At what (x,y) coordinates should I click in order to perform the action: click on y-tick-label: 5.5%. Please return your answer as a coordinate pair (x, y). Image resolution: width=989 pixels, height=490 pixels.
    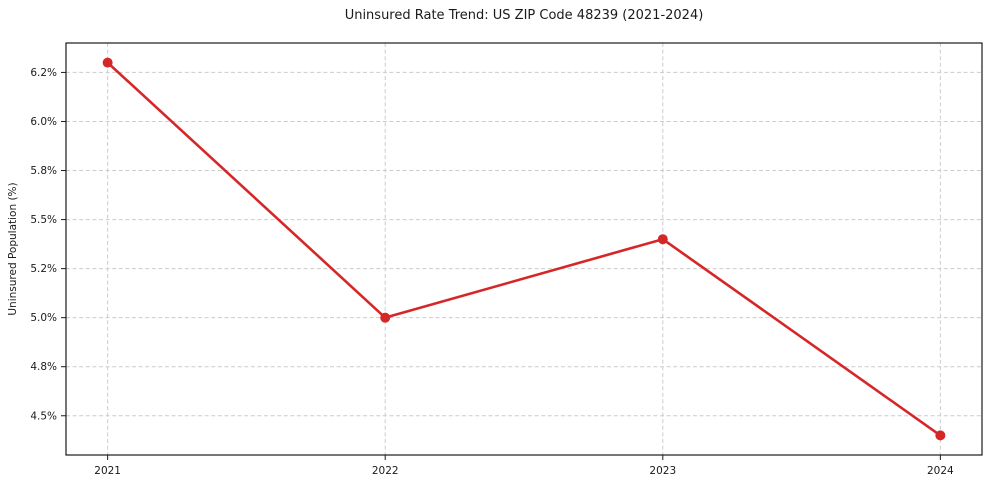
    Looking at the image, I should click on (43, 220).